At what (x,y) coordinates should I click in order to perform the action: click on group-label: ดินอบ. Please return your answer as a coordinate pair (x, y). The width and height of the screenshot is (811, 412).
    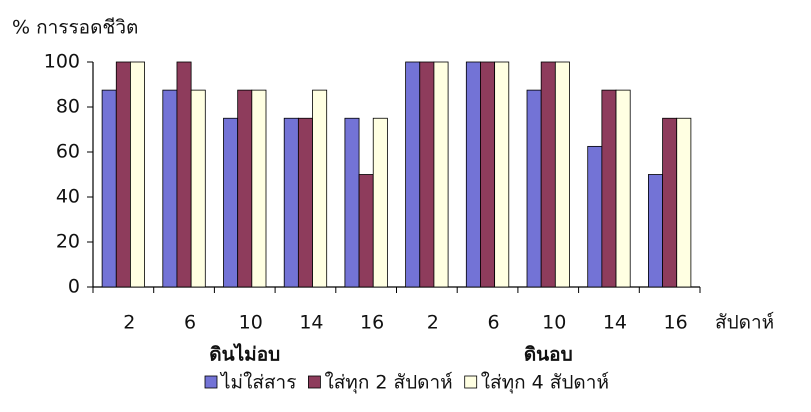
    Looking at the image, I should click on (548, 355).